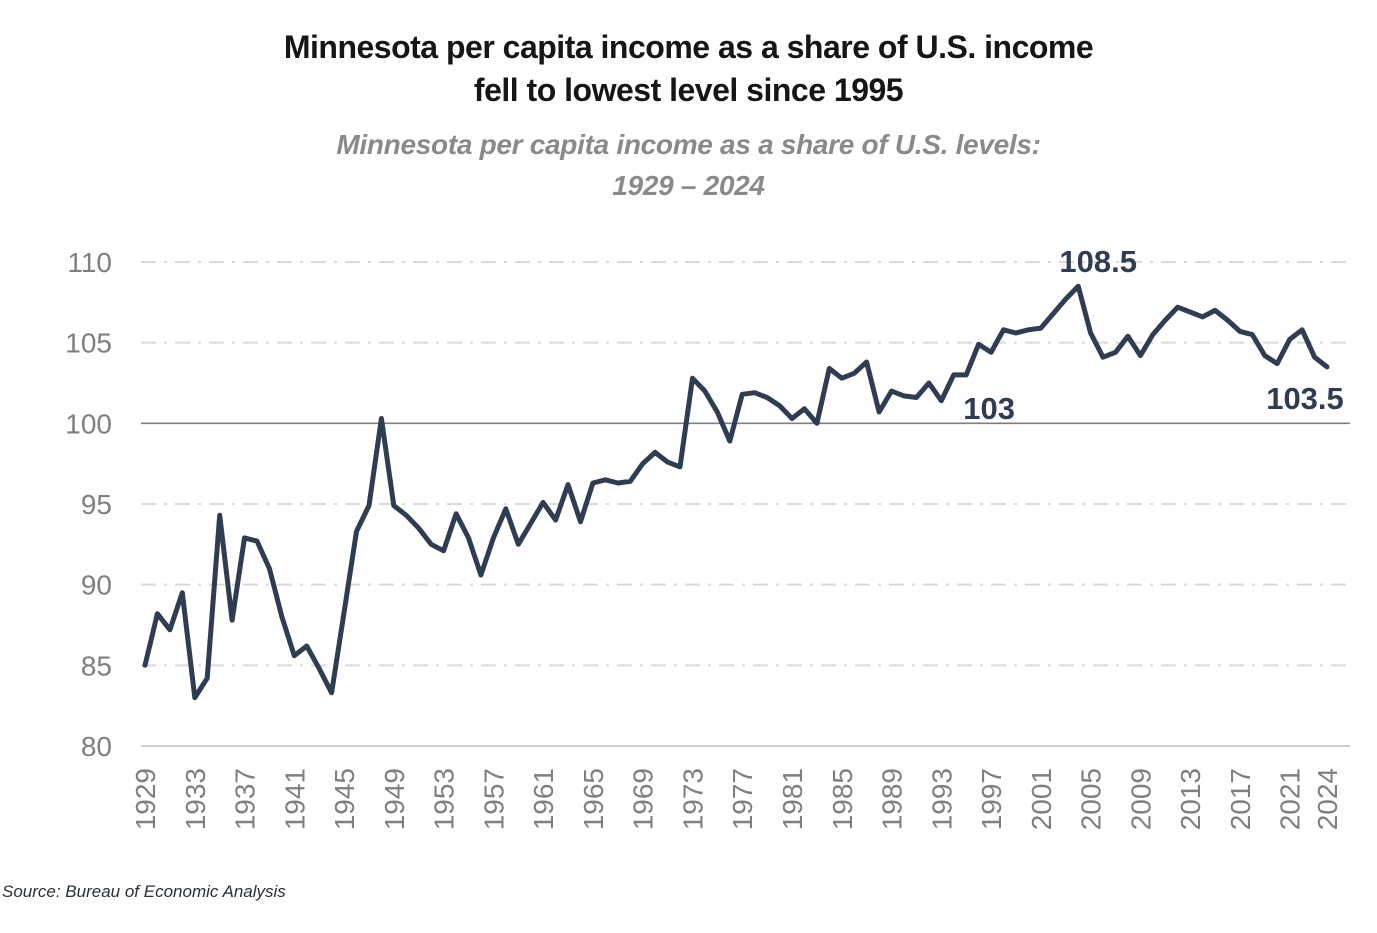 Image resolution: width=1377 pixels, height=933 pixels. Describe the element at coordinates (1190, 799) in the screenshot. I see `x-tick-label: 2013` at that location.